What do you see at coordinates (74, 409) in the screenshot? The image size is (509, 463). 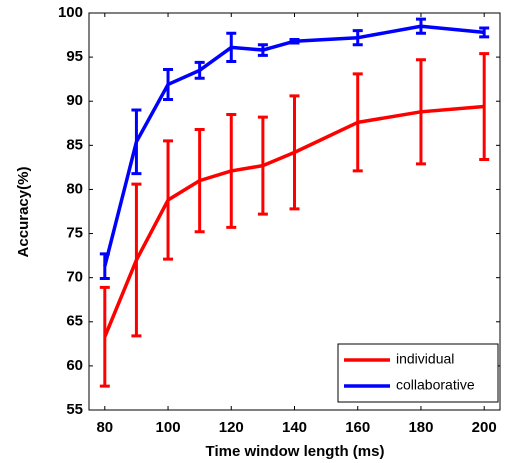 I see `y-tick-label: 55` at bounding box center [74, 409].